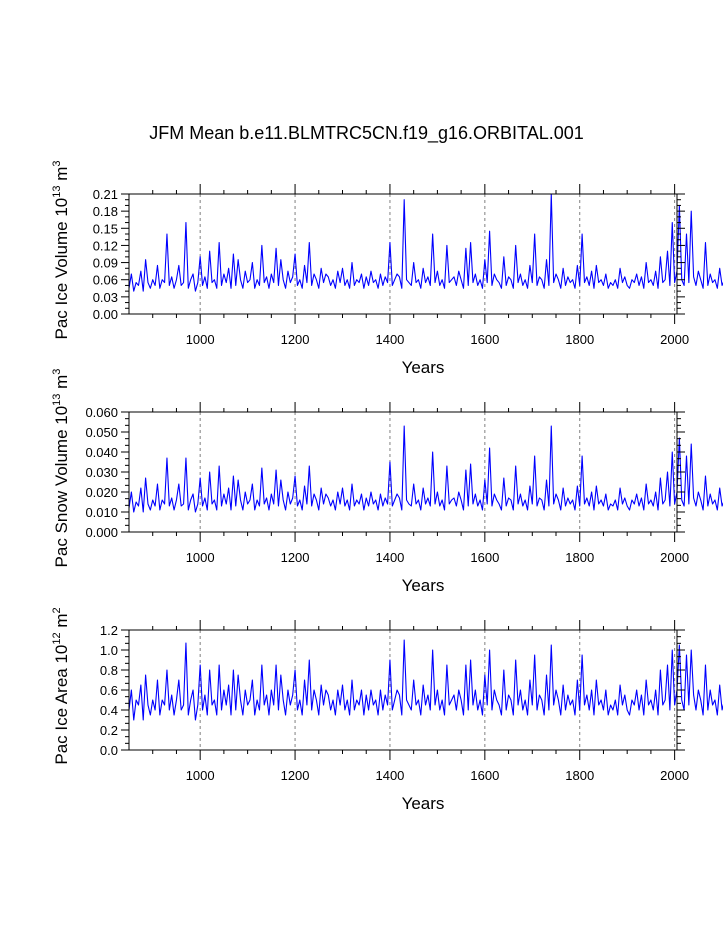 The image size is (723, 935). I want to click on y-axis-title: Pac Ice Area 1012 m2, so click(61, 685).